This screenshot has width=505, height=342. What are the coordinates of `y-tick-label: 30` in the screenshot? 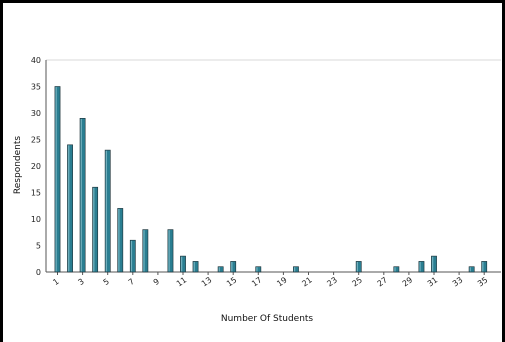 It's located at (36, 113).